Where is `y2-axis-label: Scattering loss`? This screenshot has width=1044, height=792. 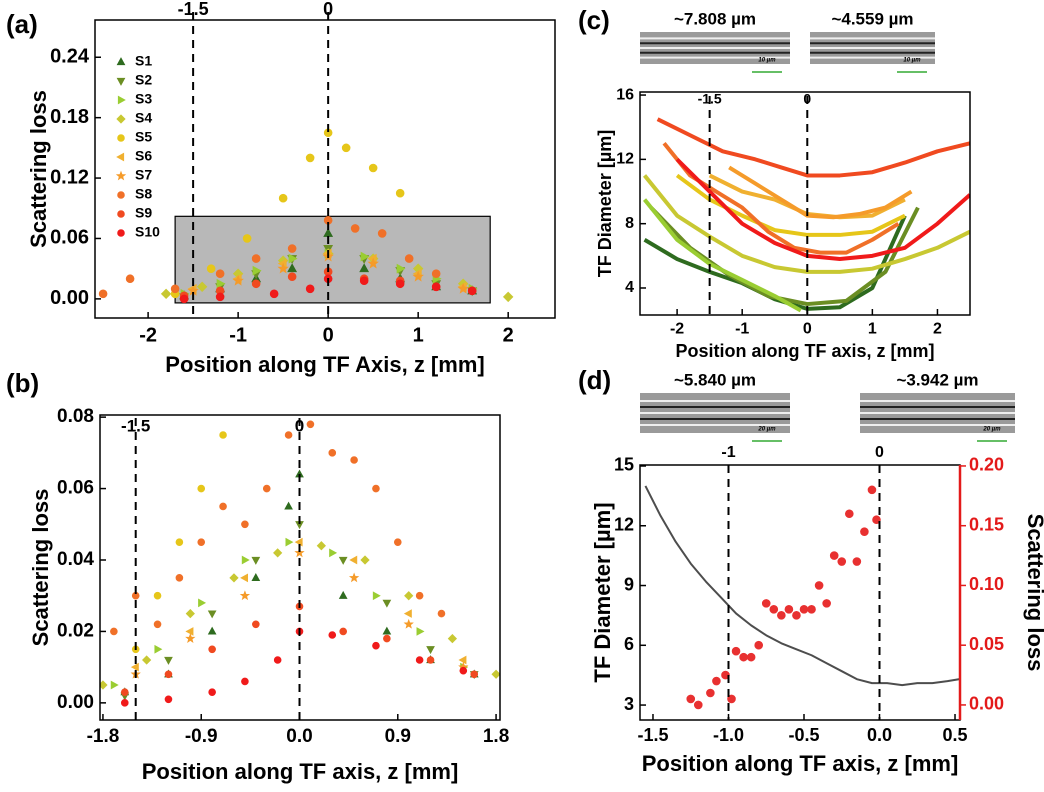
y2-axis-label: Scattering loss is located at coordinates (1033, 593).